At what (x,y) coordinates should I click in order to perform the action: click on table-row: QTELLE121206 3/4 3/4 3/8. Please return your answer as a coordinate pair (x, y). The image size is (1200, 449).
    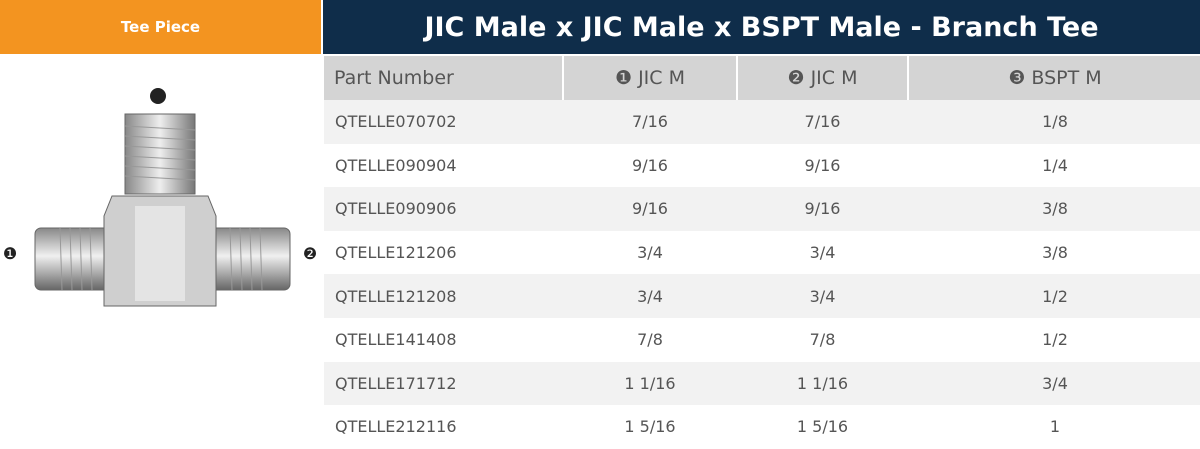
    Looking at the image, I should click on (762, 253).